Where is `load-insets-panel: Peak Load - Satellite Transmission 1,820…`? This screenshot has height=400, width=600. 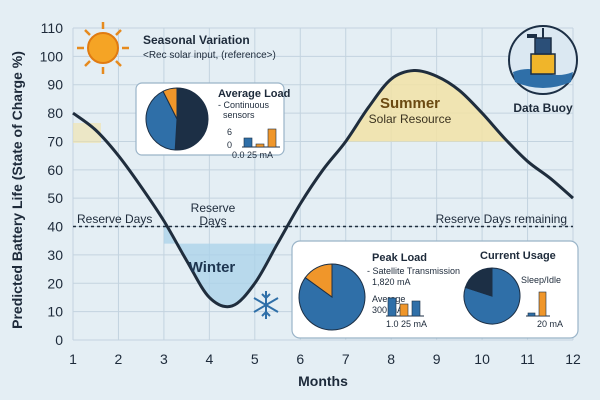
load-insets-panel: Peak Load - Satellite Transmission 1,820… is located at coordinates (435, 289).